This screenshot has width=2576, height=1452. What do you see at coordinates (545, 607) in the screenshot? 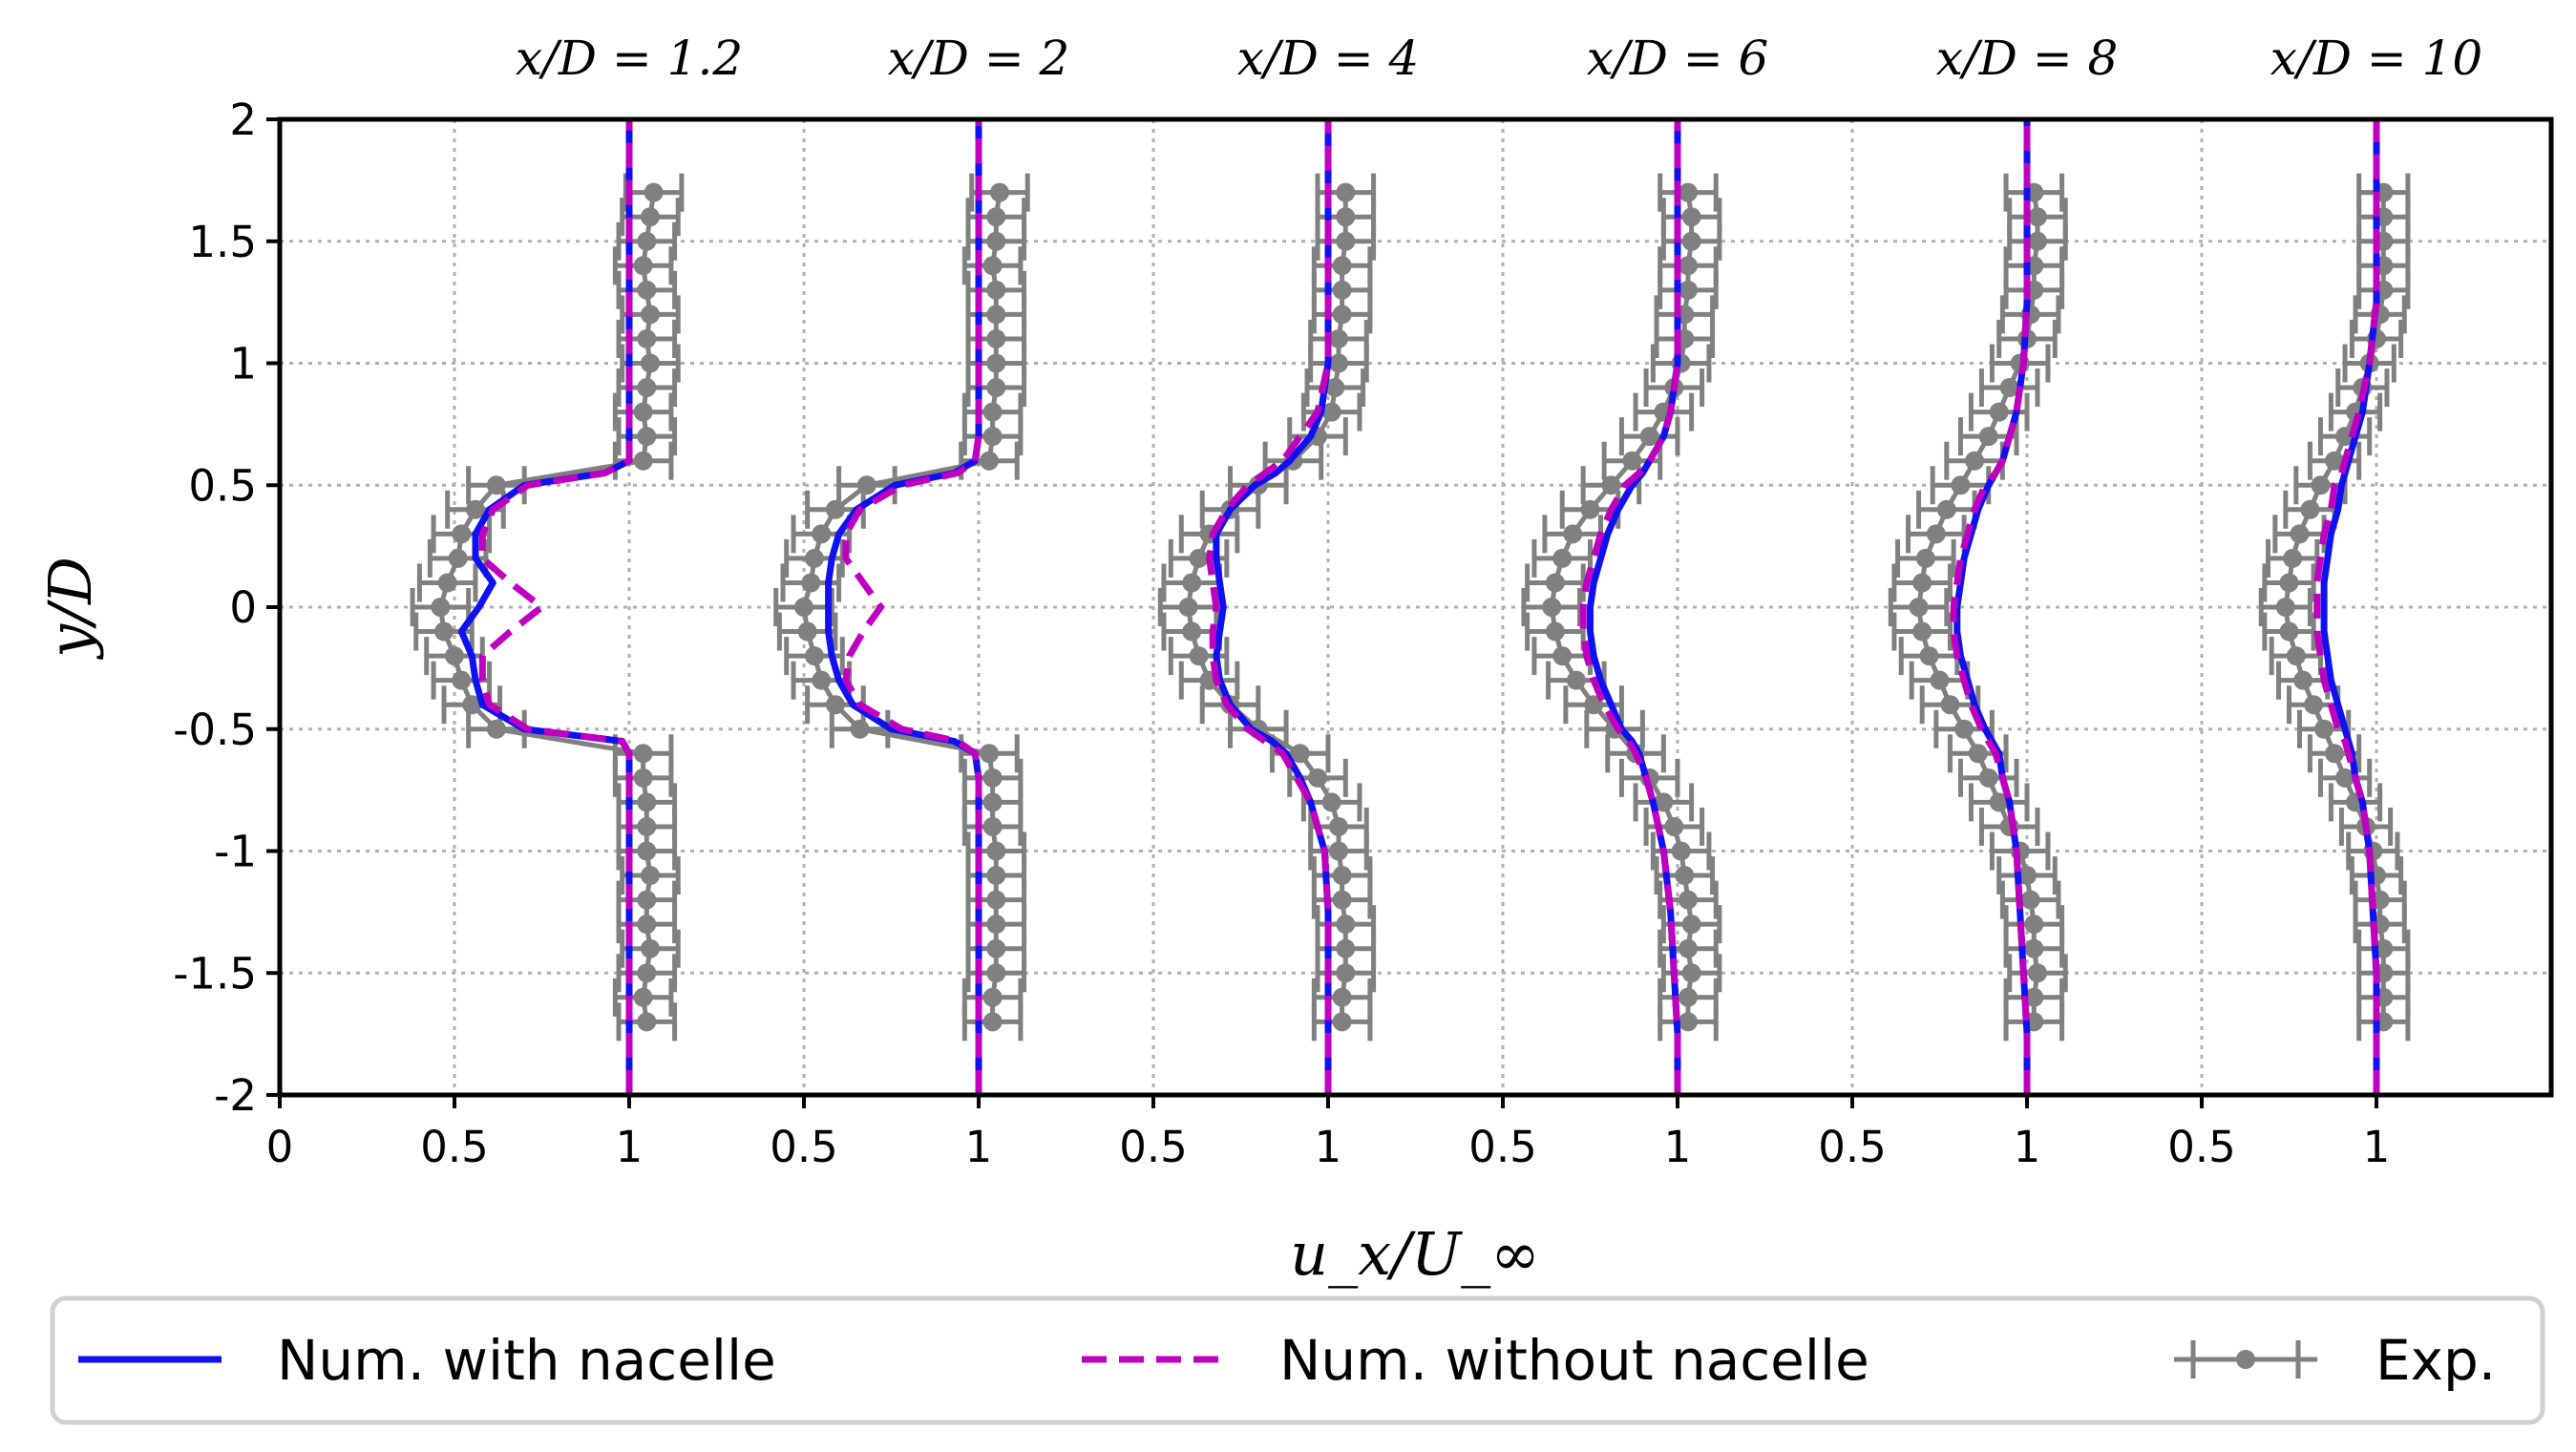
I see `line-with-nacelle` at bounding box center [545, 607].